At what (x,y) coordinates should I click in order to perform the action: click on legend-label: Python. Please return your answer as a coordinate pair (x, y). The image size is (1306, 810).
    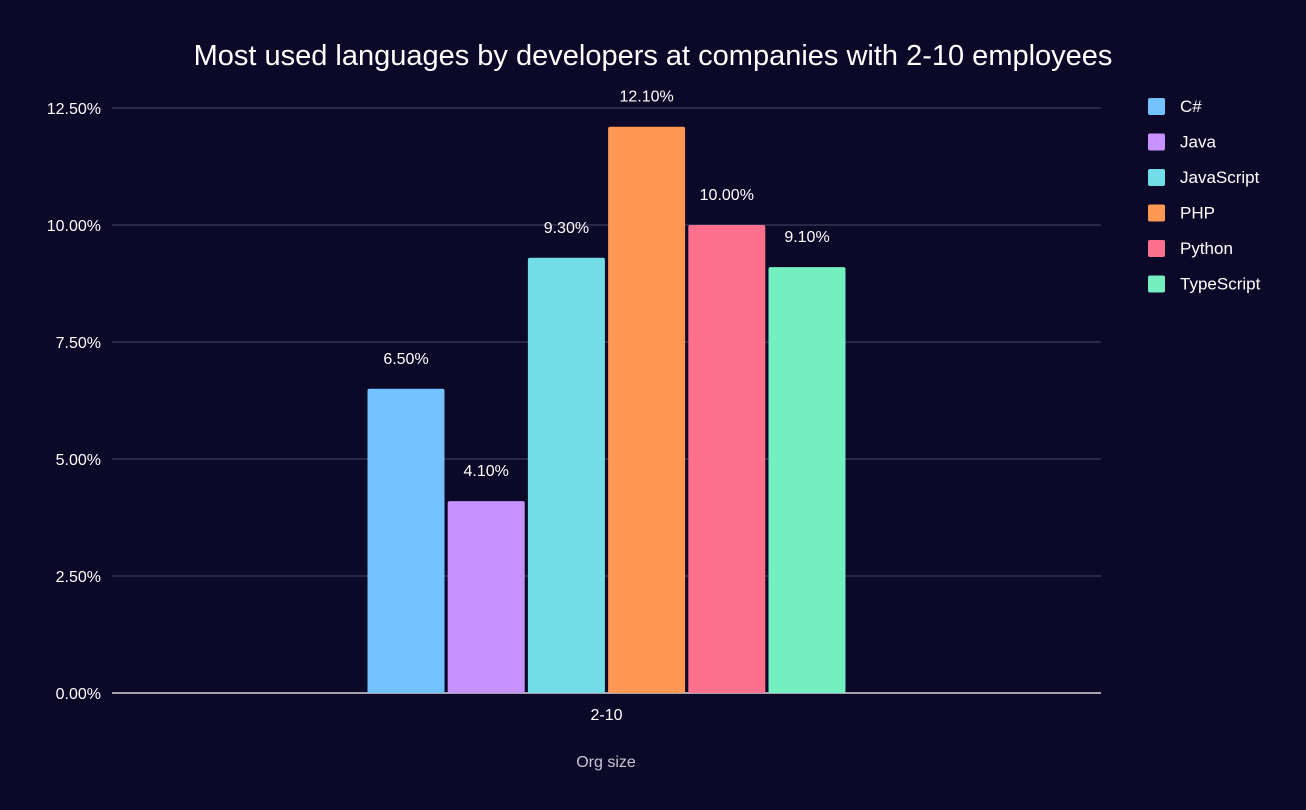
    Looking at the image, I should click on (1206, 248).